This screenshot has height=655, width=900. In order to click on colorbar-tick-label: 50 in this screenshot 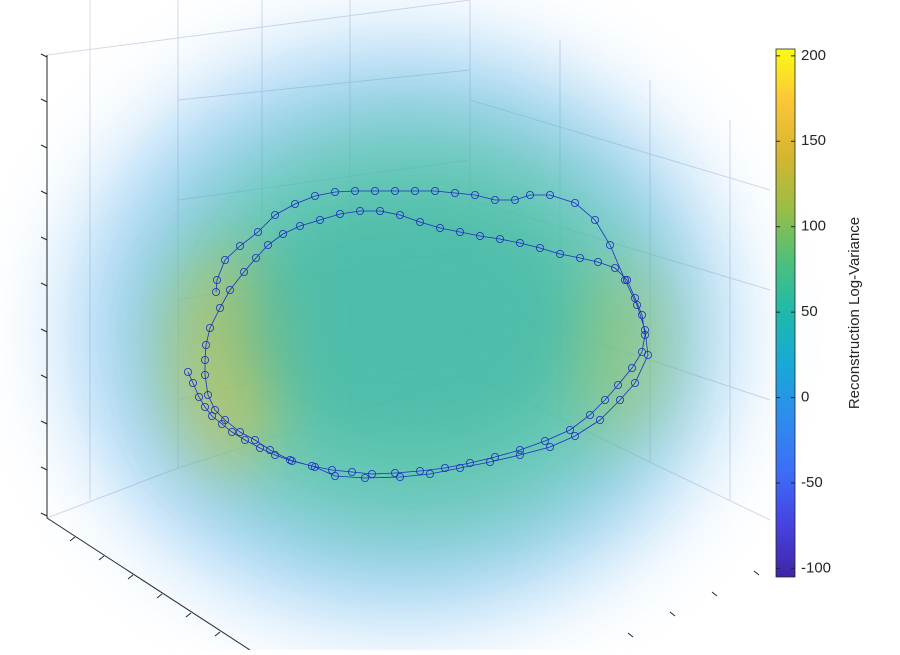, I will do `click(809, 311)`.